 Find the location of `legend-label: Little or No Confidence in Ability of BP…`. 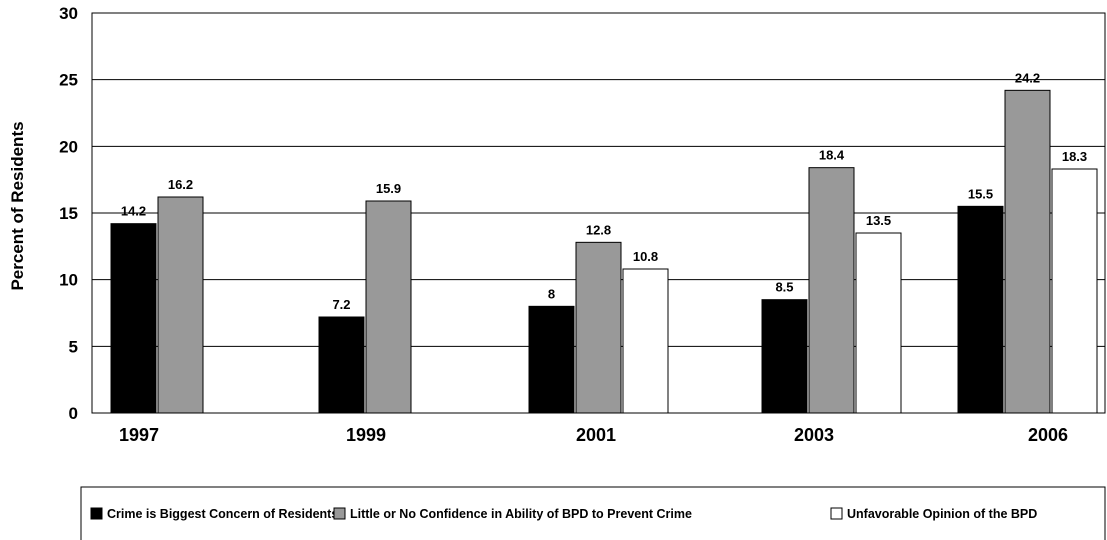

legend-label: Little or No Confidence in Ability of BP… is located at coordinates (521, 514).